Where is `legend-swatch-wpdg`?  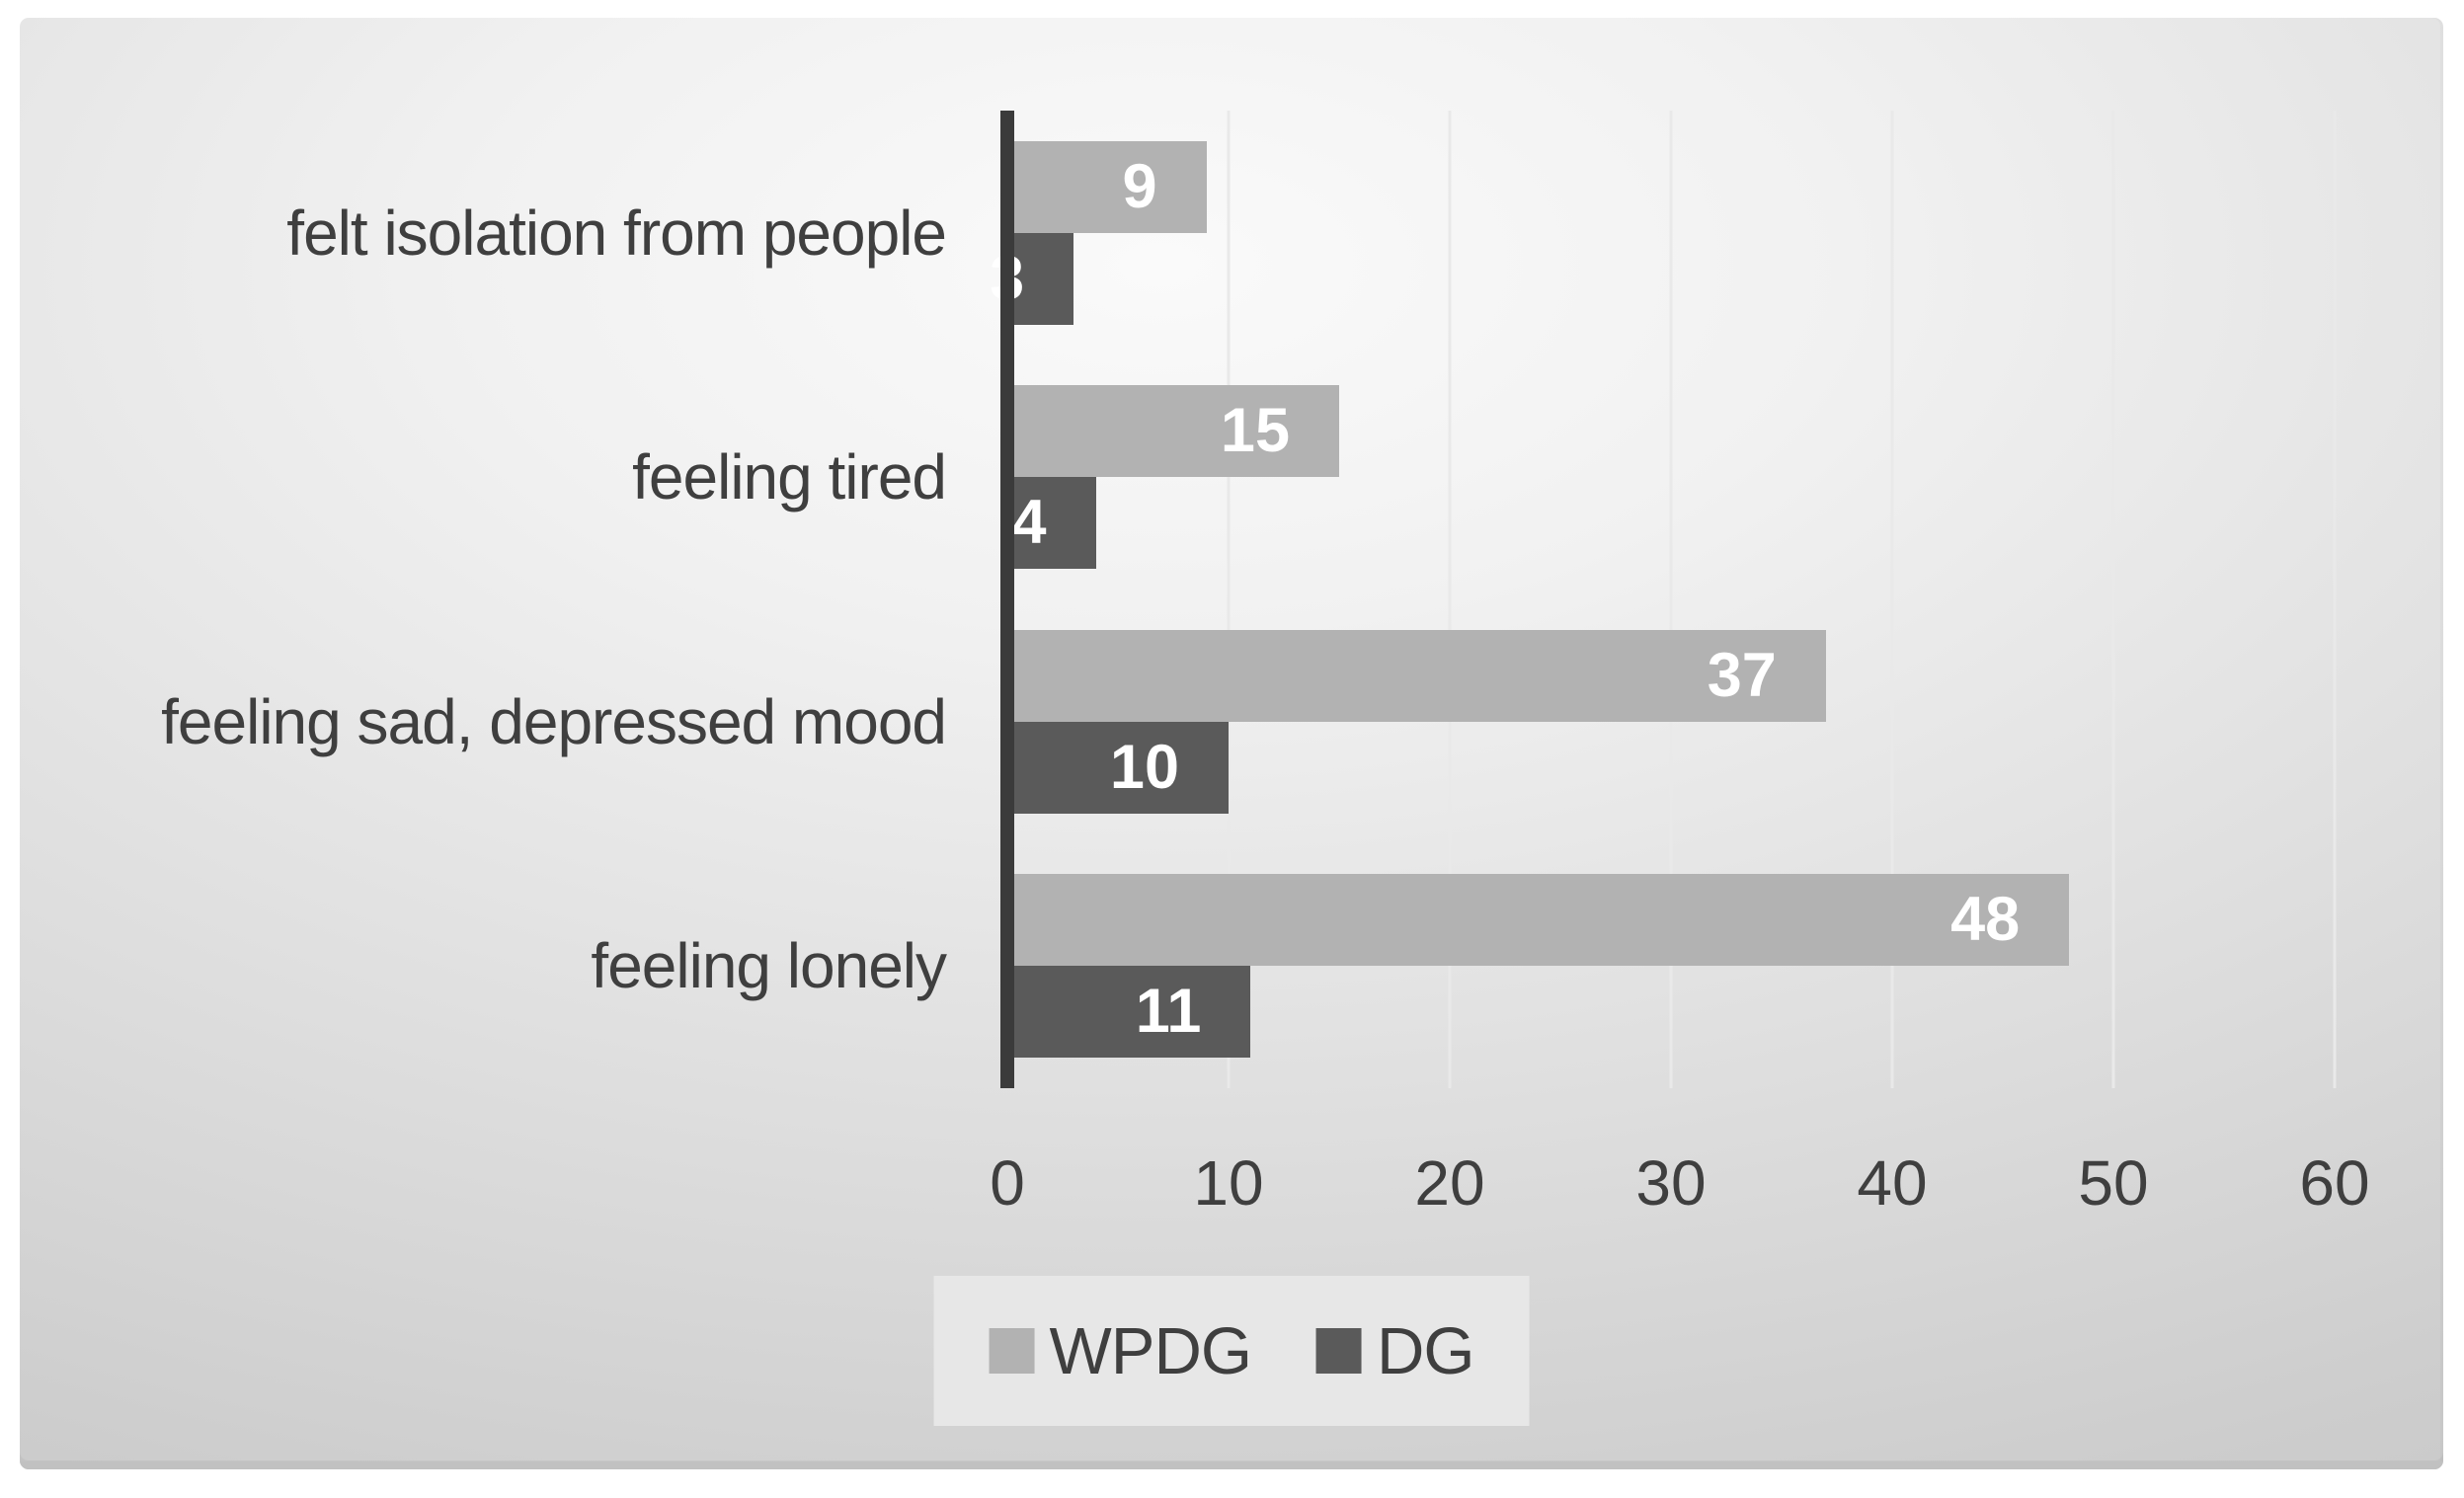 legend-swatch-wpdg is located at coordinates (1012, 1351).